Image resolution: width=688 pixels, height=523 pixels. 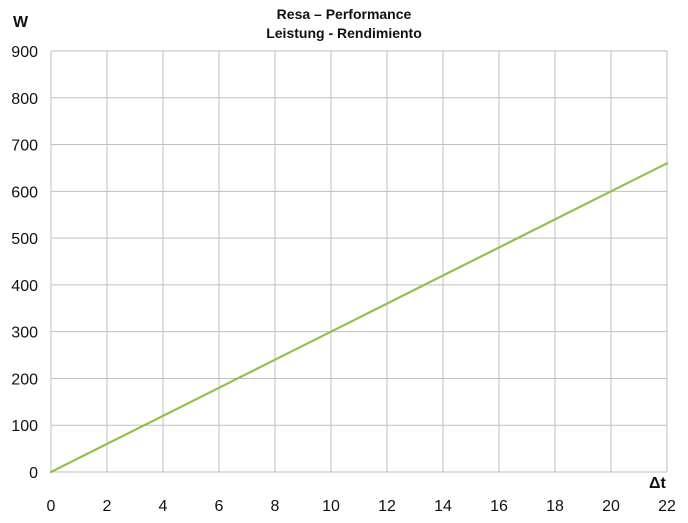 I want to click on y-tick-label: 200, so click(x=24, y=379).